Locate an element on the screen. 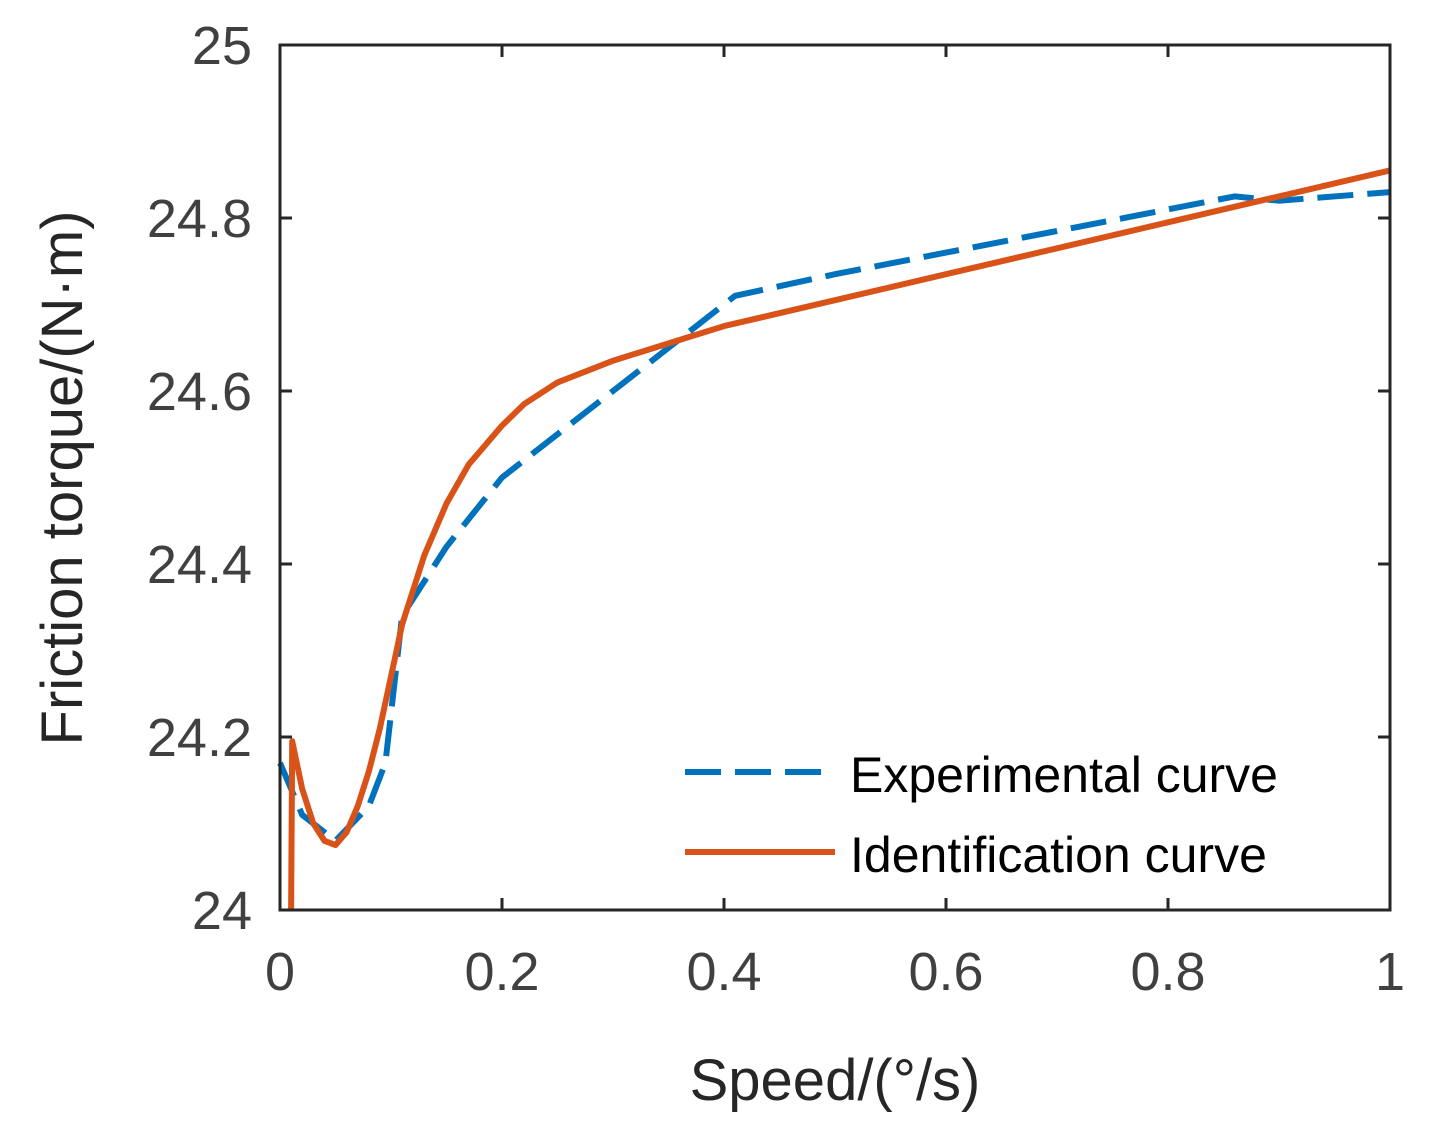 This screenshot has height=1139, width=1449. x-tick-label: 0.4 is located at coordinates (723, 972).